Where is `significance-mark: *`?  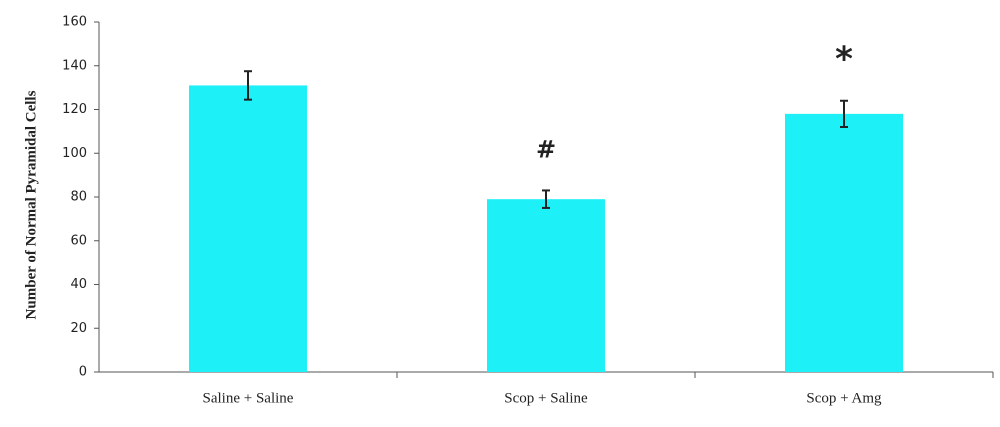 significance-mark: * is located at coordinates (844, 59).